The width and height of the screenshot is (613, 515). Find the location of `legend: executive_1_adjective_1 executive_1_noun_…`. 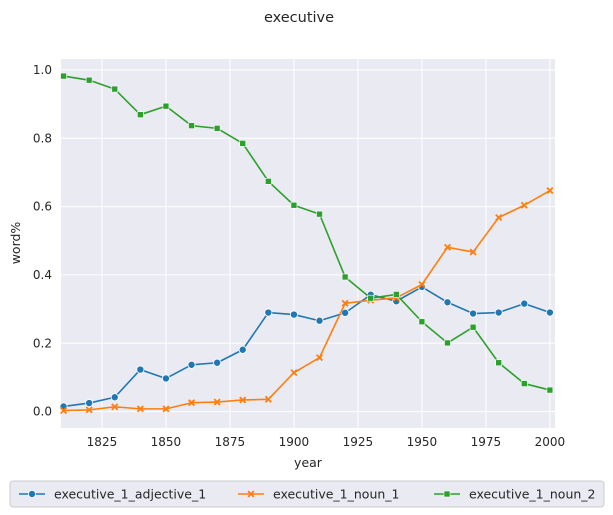

legend: executive_1_adjective_1 executive_1_noun_… is located at coordinates (307, 494).